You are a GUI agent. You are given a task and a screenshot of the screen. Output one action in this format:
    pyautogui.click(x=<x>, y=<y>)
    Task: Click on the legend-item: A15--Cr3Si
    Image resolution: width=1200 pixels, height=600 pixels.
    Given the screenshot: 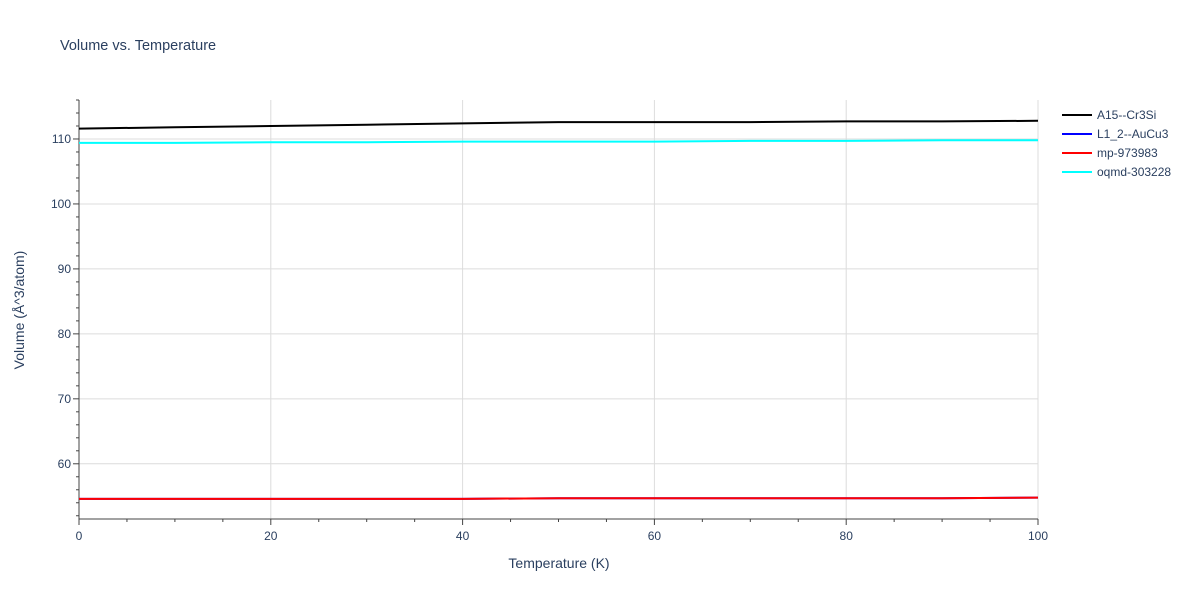 What is the action you would take?
    pyautogui.click(x=1109, y=115)
    